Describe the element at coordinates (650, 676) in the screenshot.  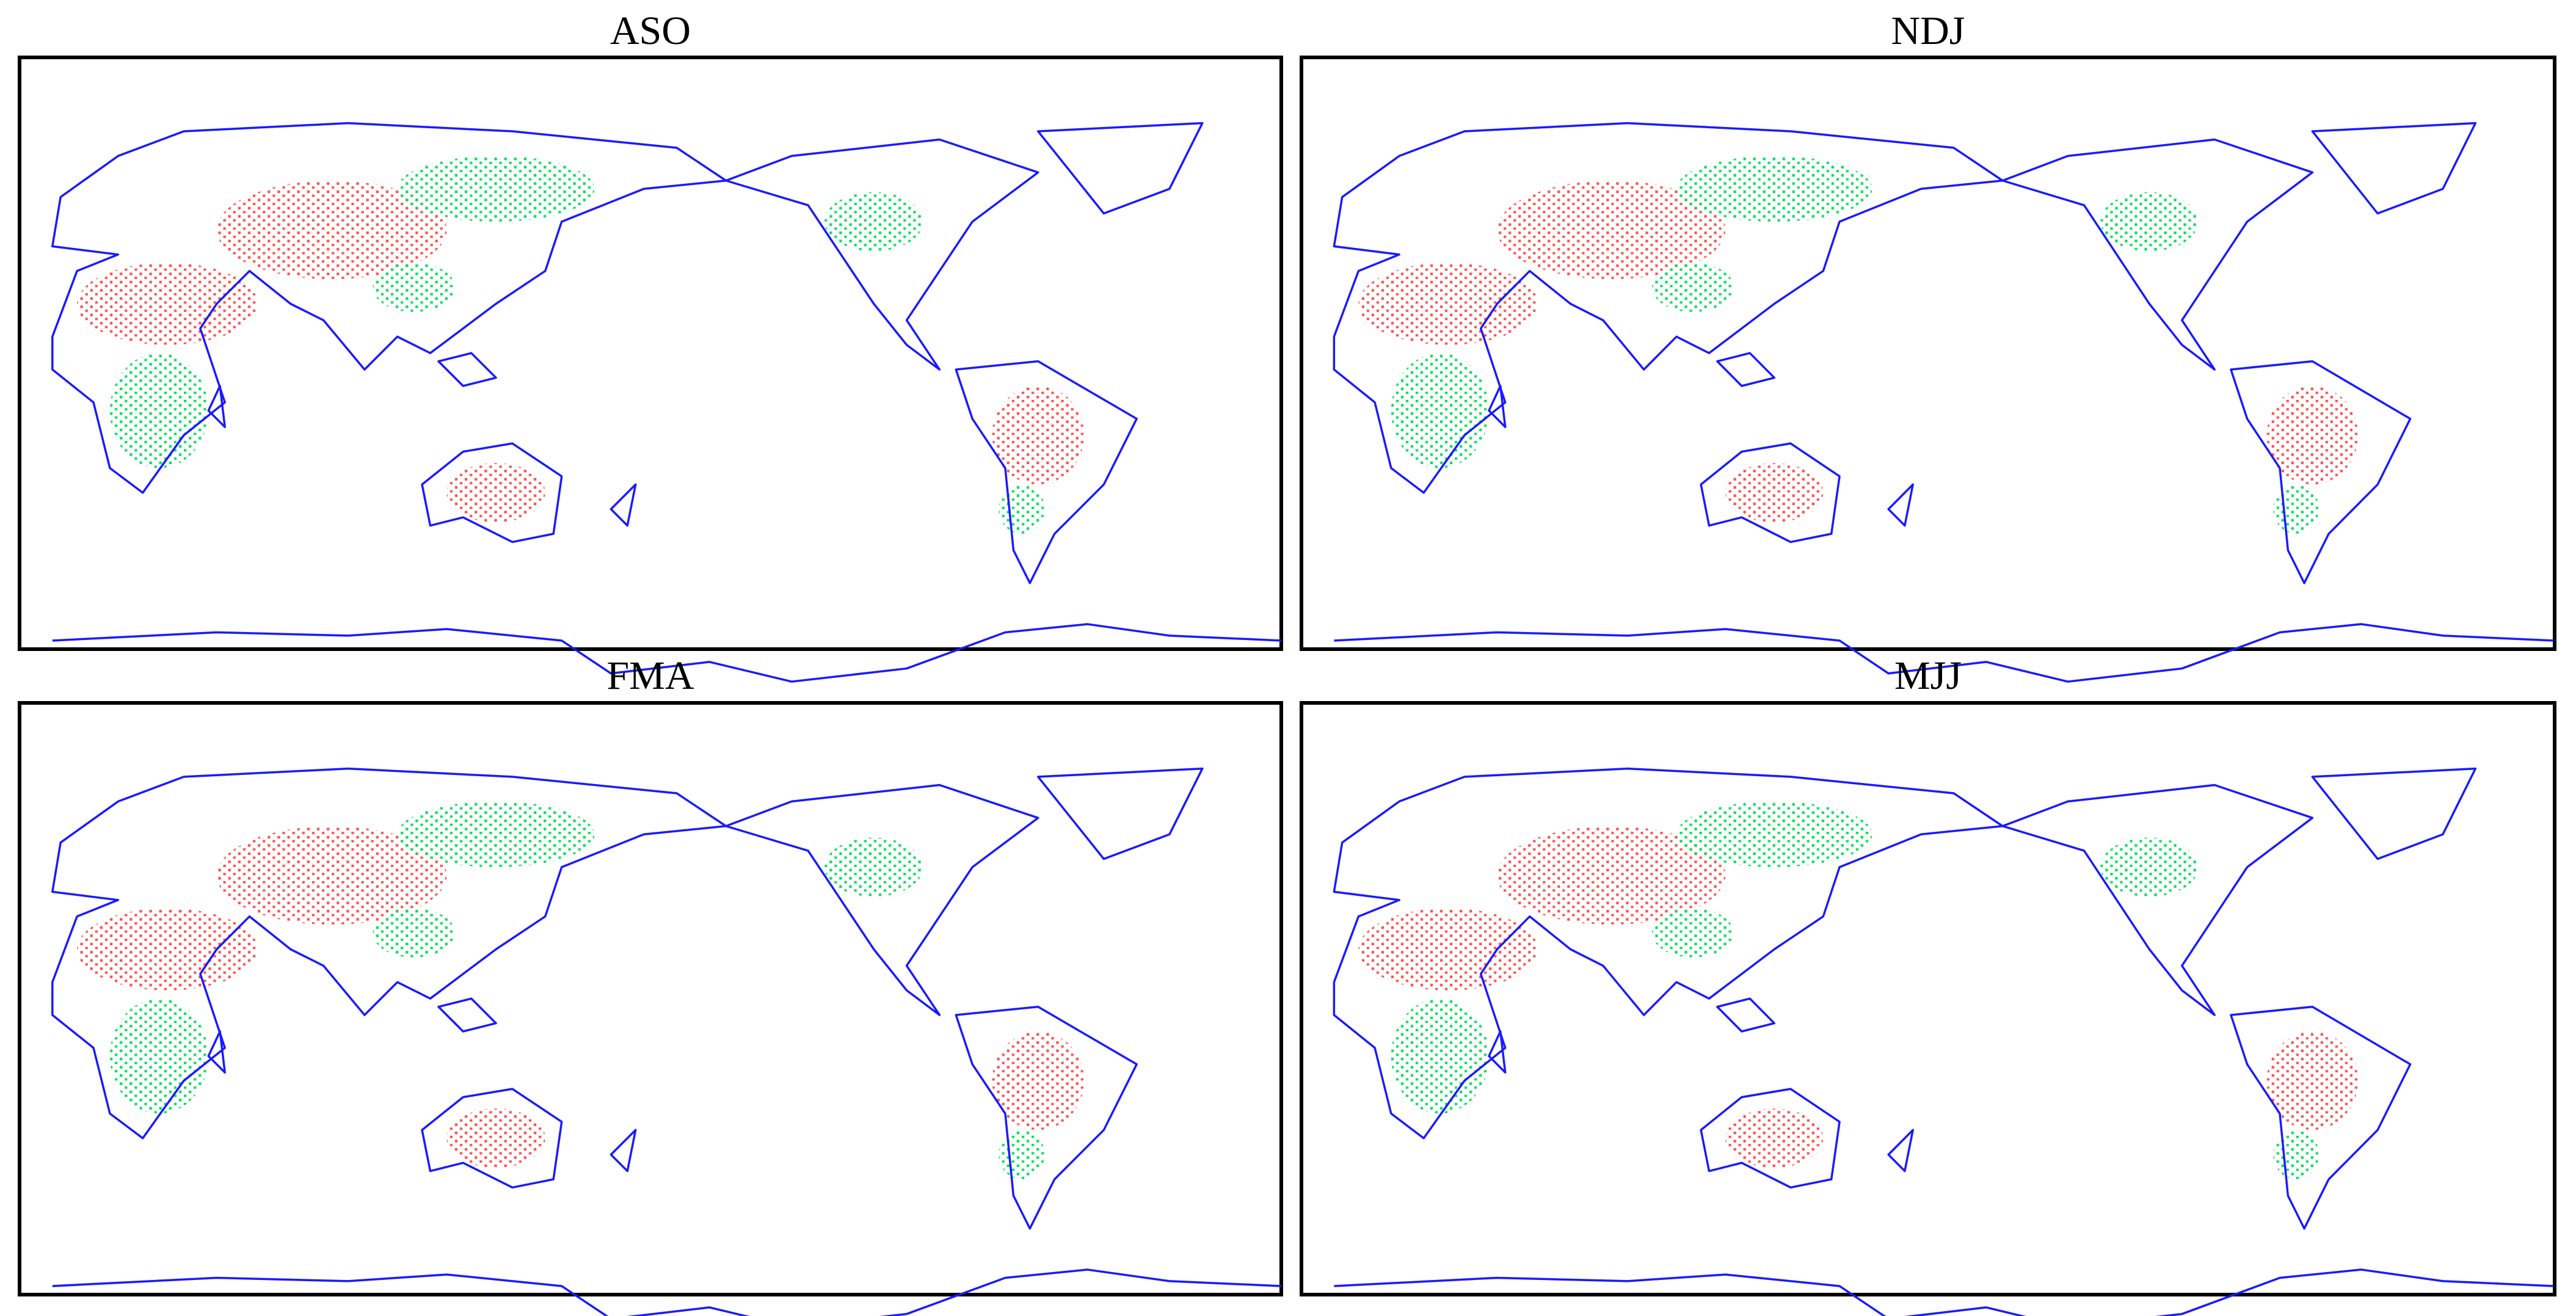
I see `panel-title: FMA` at that location.